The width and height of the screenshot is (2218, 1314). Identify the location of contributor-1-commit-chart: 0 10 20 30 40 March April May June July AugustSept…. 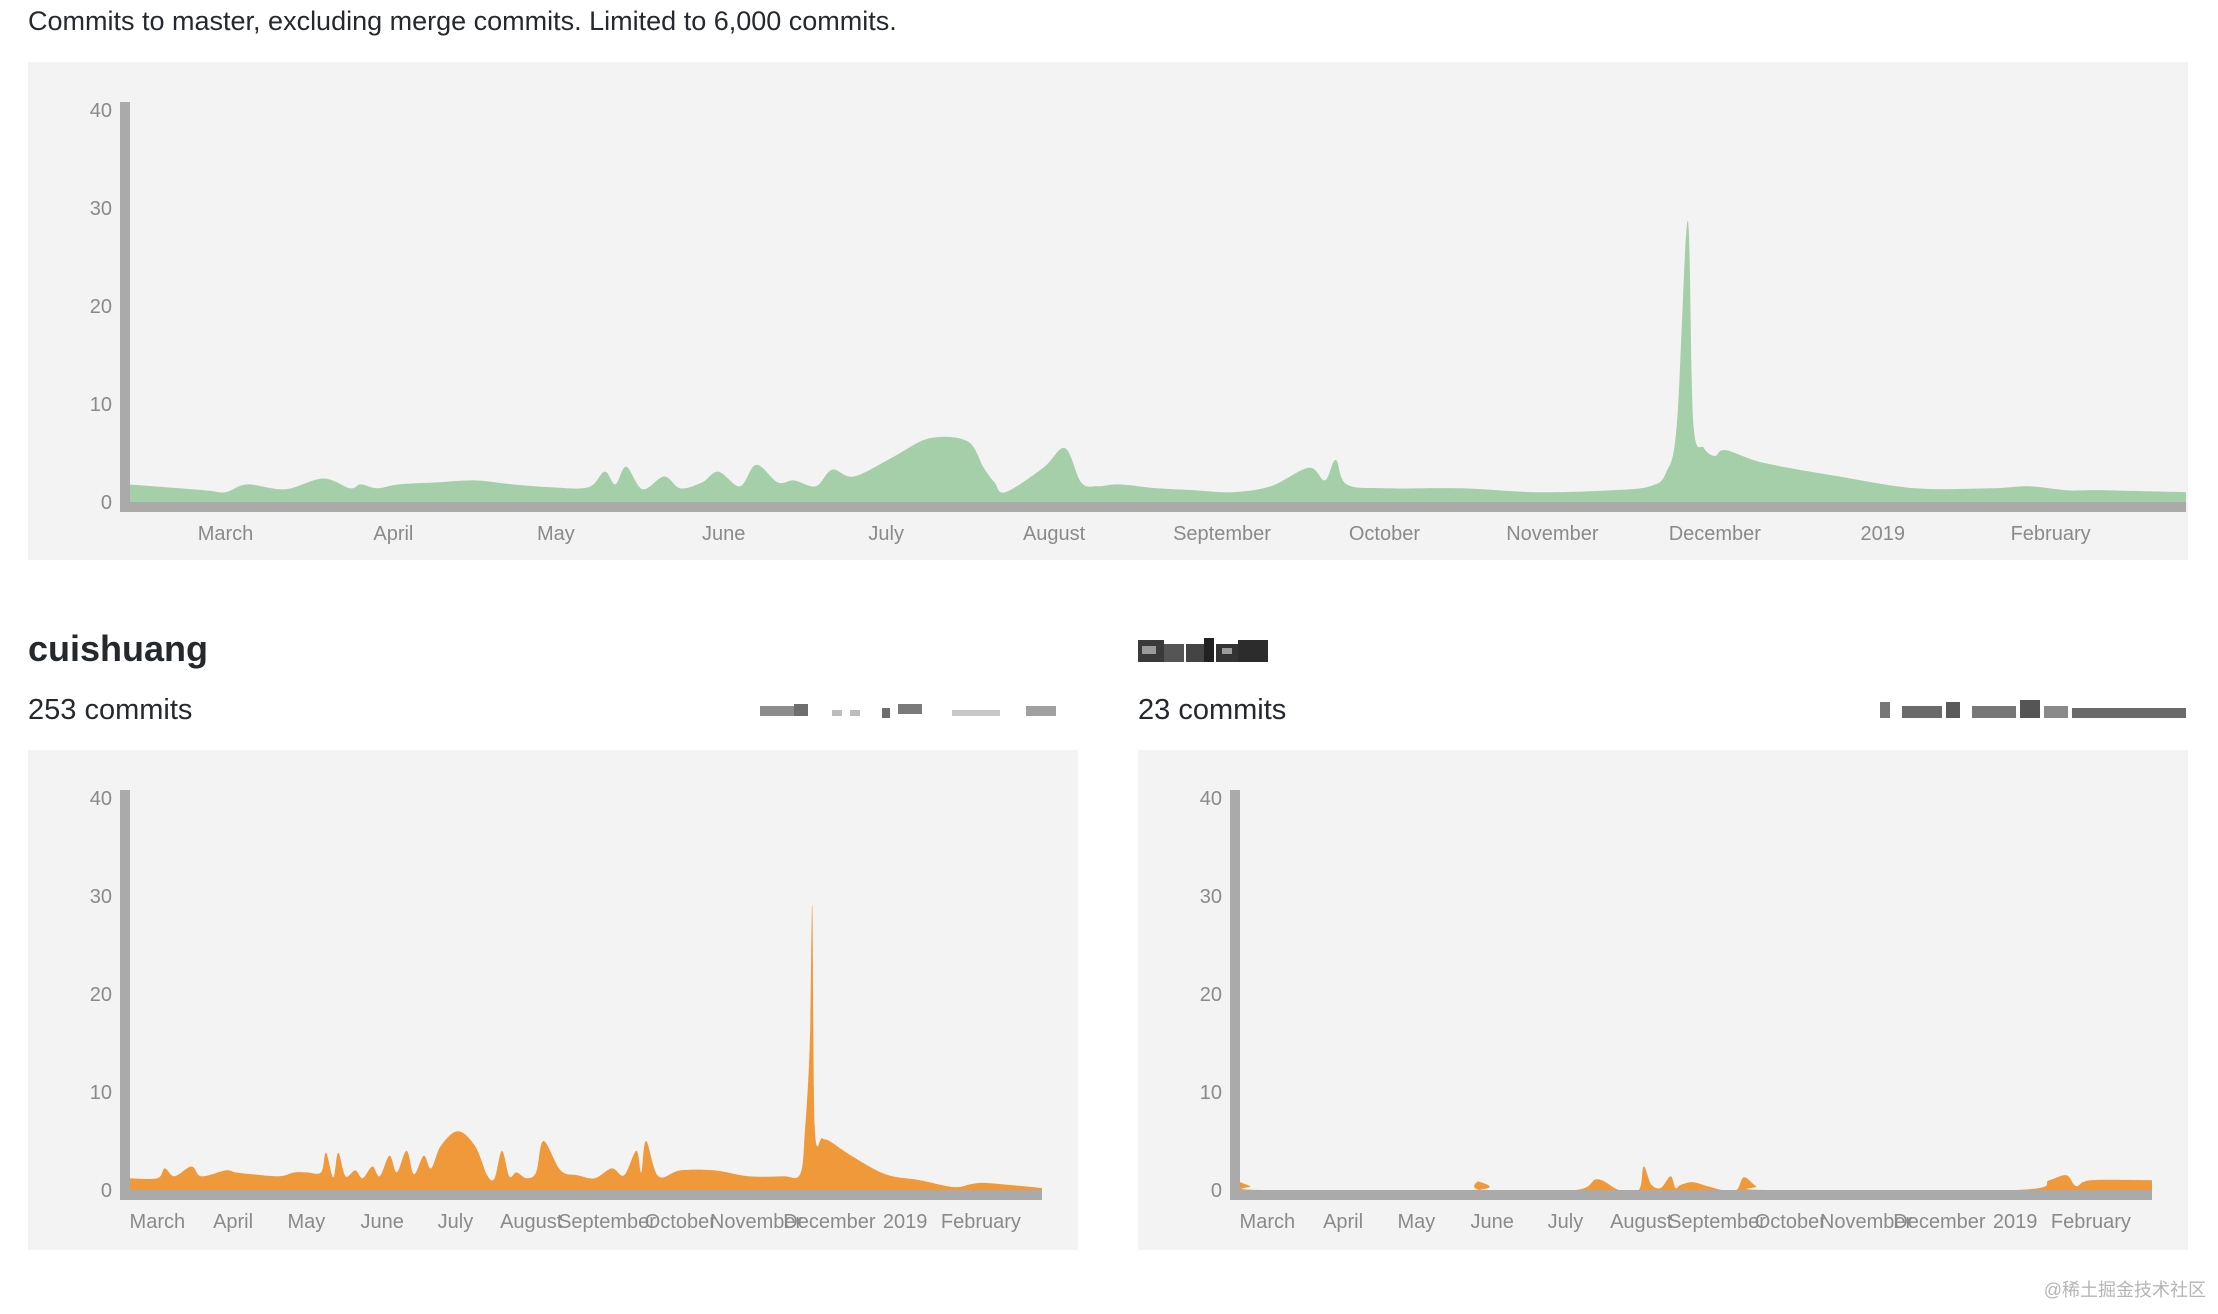
(566, 1010).